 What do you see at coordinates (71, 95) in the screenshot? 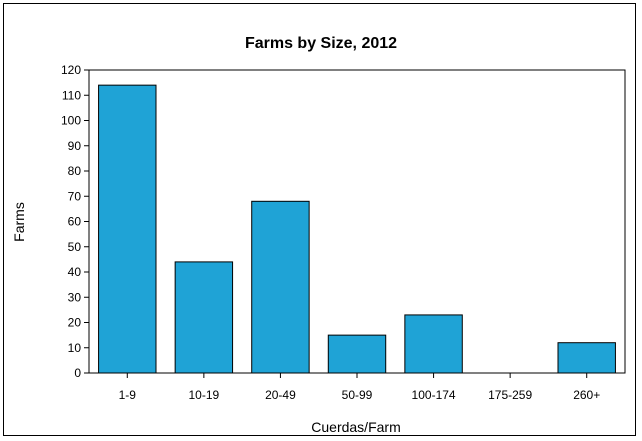
I see `y-tick-label: 110` at bounding box center [71, 95].